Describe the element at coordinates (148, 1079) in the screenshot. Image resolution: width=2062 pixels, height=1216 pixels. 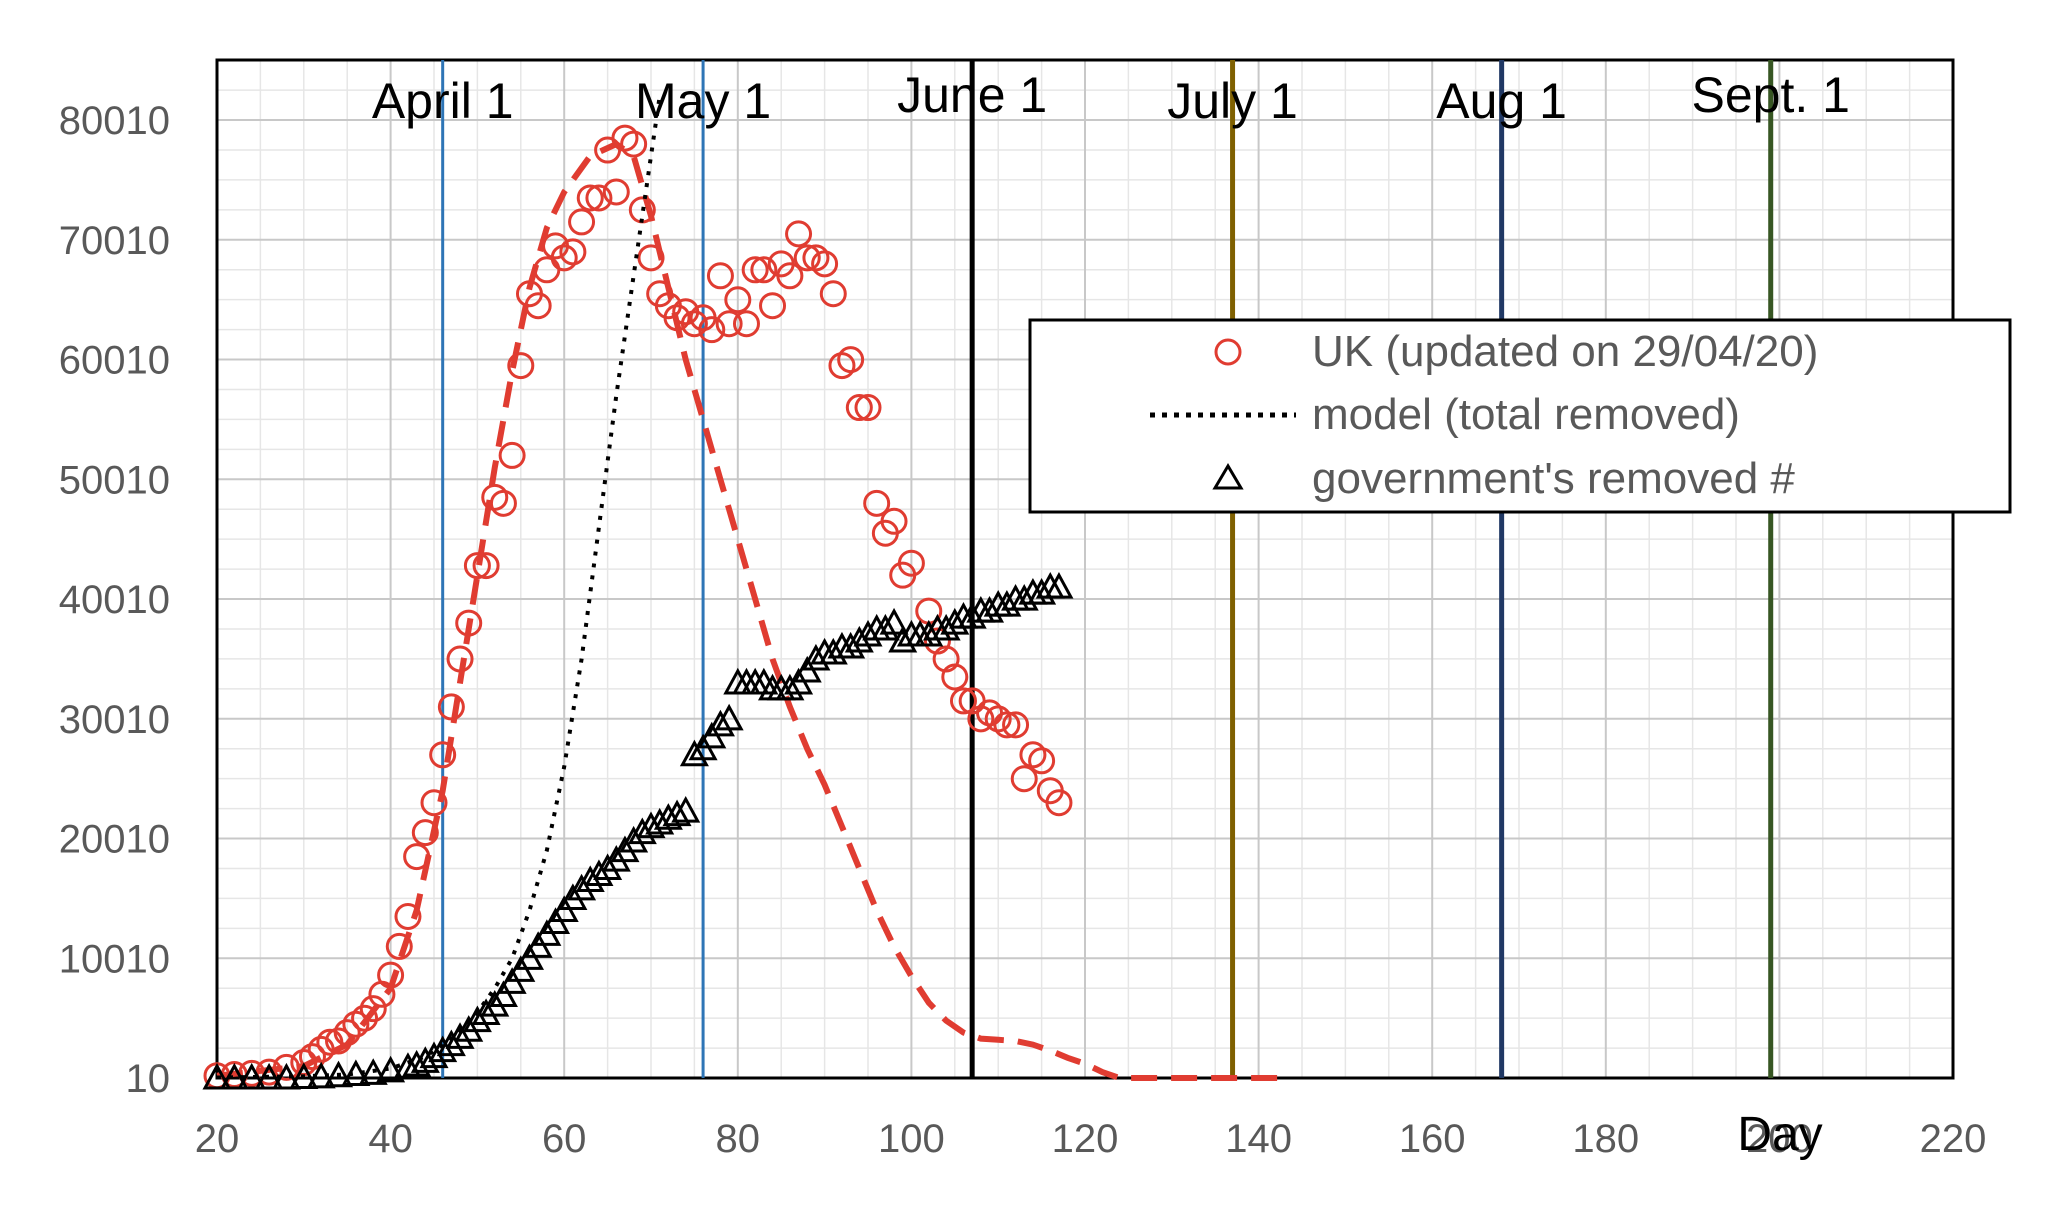
I see `y-tick-label: 10` at that location.